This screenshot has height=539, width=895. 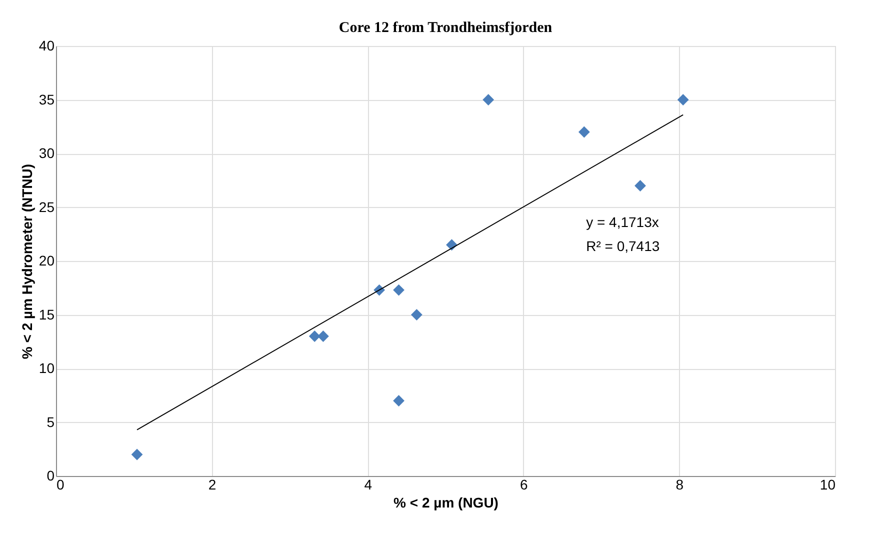 I want to click on y-tick-label: 5, so click(x=50, y=422).